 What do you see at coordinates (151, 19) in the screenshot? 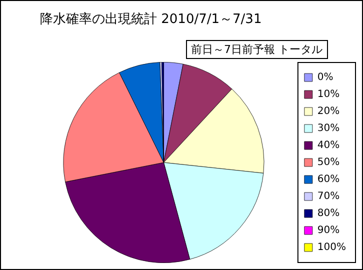
I see `chart-title: 降水確率の出現統計 2010/7/1～7/31` at bounding box center [151, 19].